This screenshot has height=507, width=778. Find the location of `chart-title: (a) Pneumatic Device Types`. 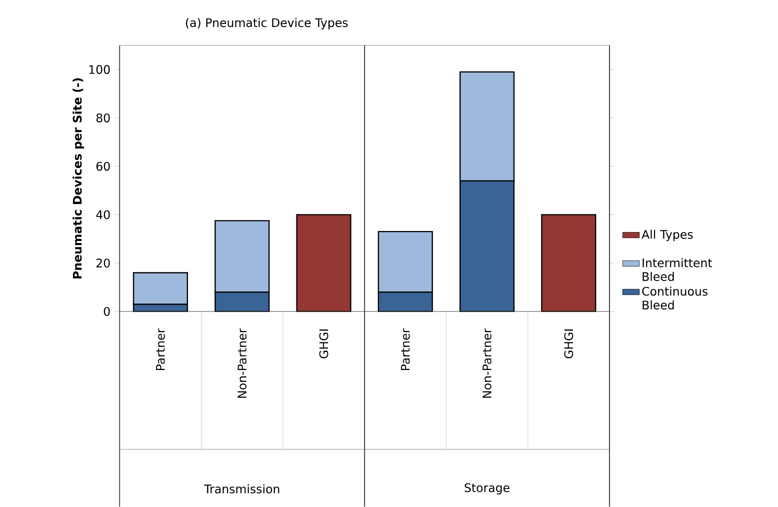

chart-title: (a) Pneumatic Device Types is located at coordinates (267, 24).